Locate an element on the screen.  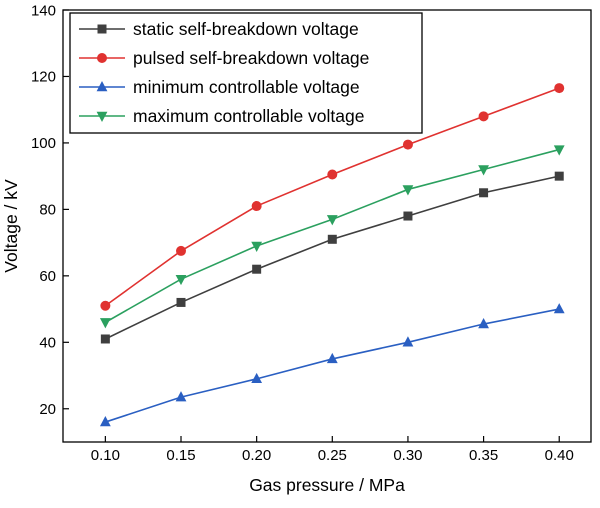
y-tick-label: 20 is located at coordinates (47, 409).